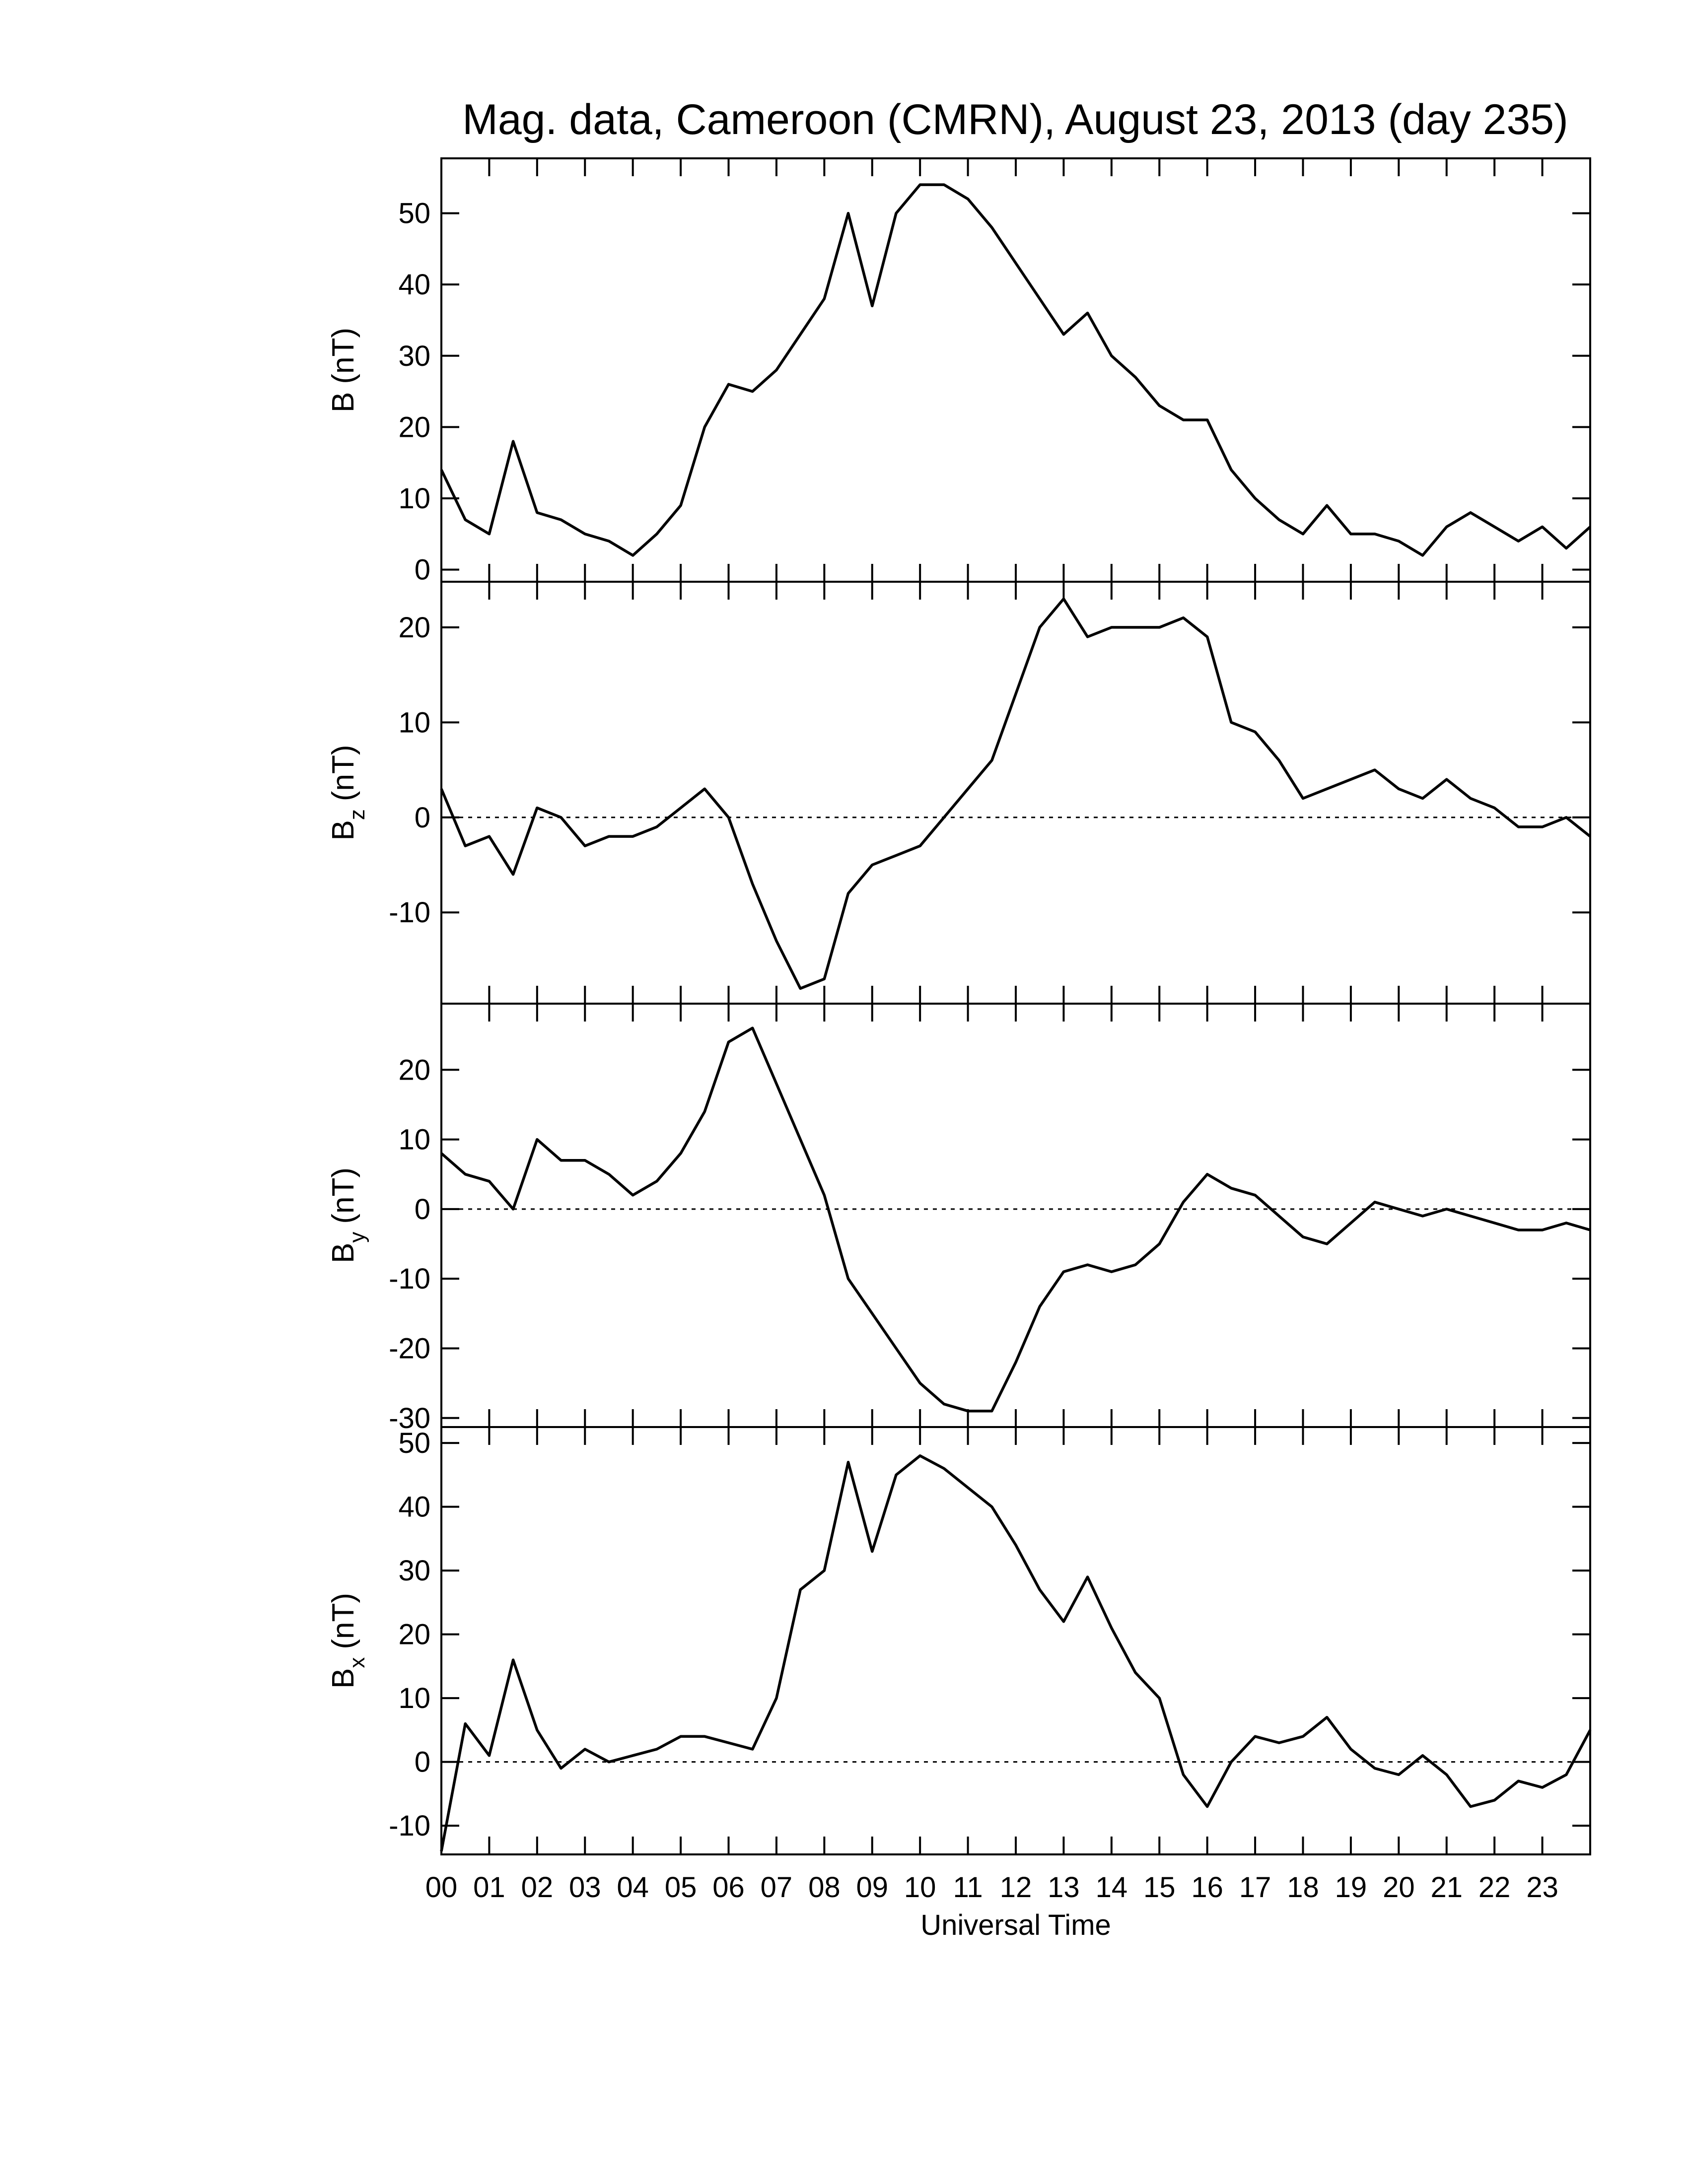 The height and width of the screenshot is (2184, 1688). I want to click on y-label-sub: y, so click(357, 1237).